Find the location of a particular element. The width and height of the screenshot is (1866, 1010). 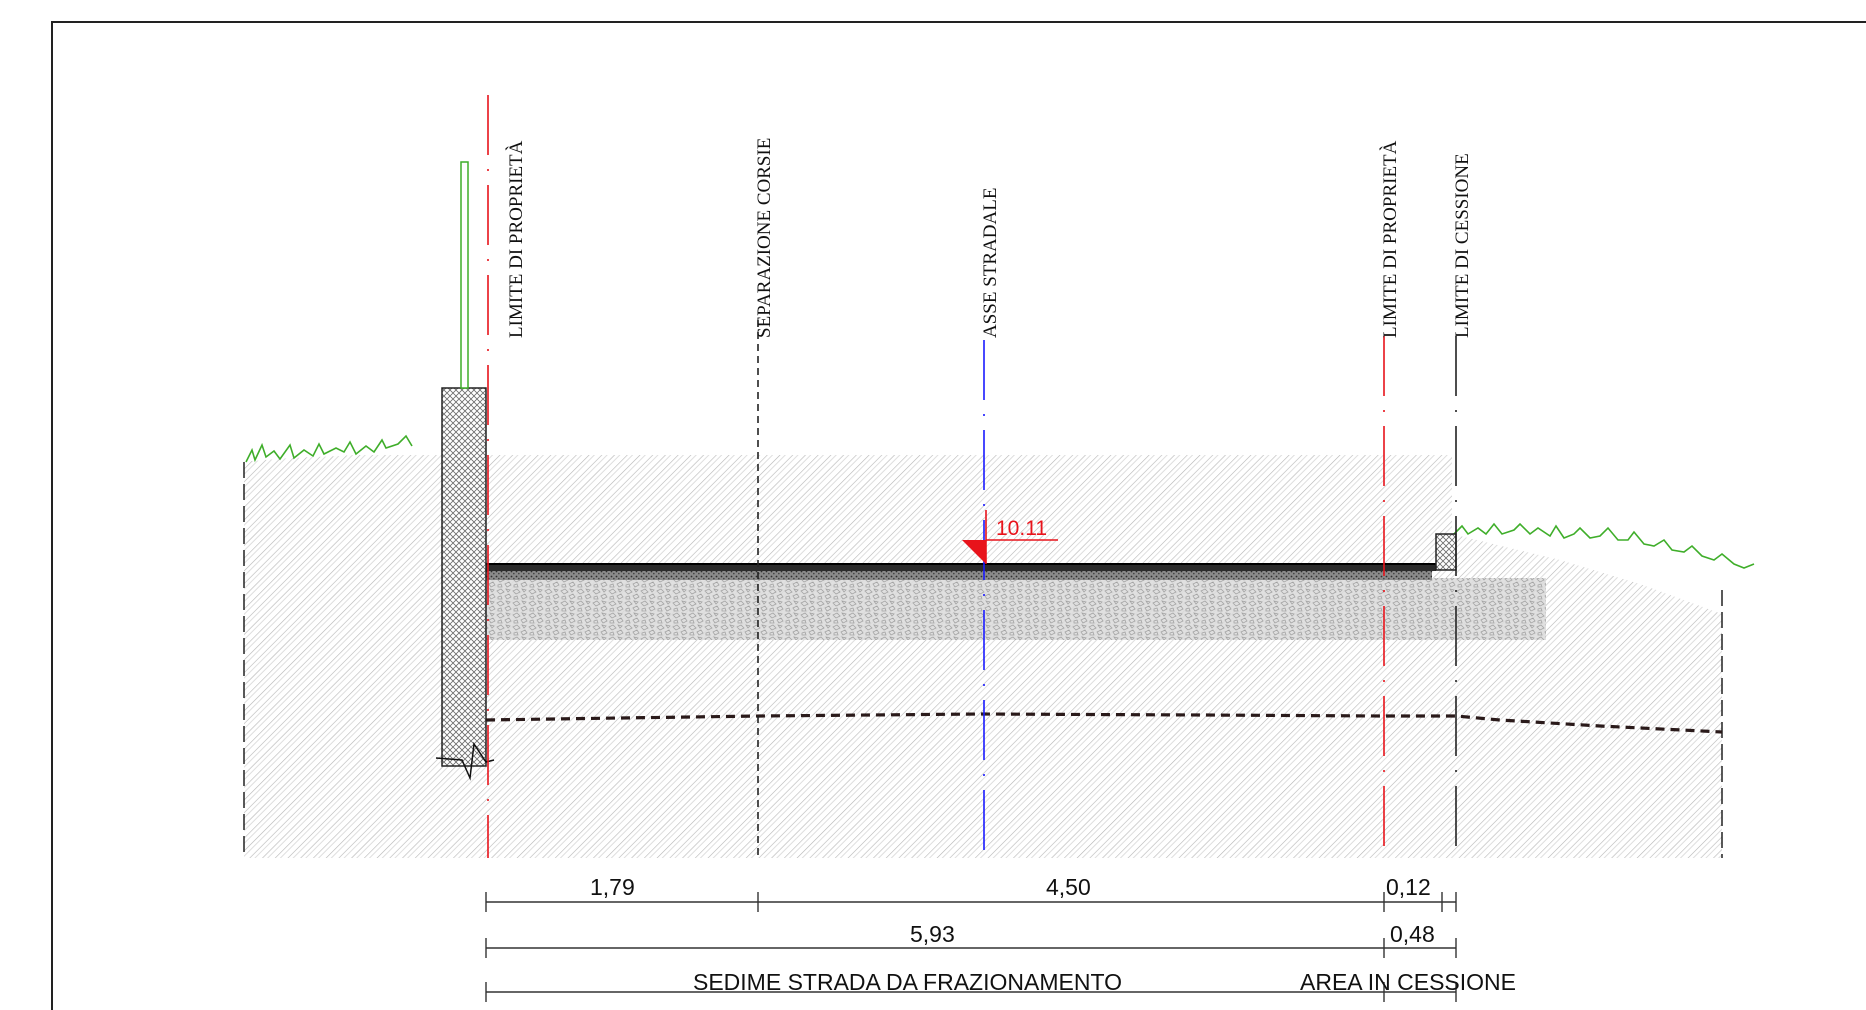

dimension-4-50: 4,50 is located at coordinates (1068, 887).